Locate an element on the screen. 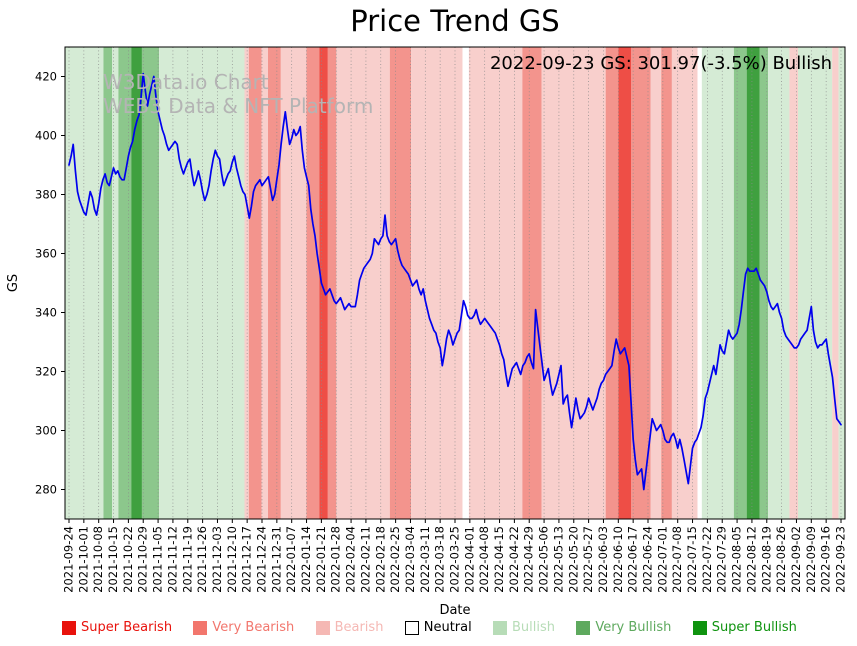  x-tick-label: 2022-02-18 is located at coordinates (380, 559).